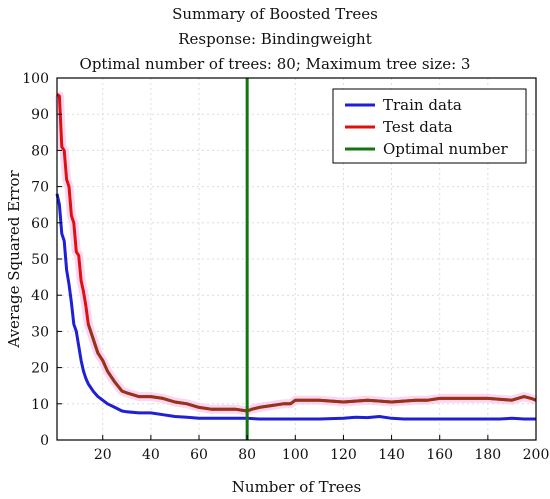 This screenshot has width=550, height=499. Describe the element at coordinates (40, 151) in the screenshot. I see `y-tick-label: 80` at that location.